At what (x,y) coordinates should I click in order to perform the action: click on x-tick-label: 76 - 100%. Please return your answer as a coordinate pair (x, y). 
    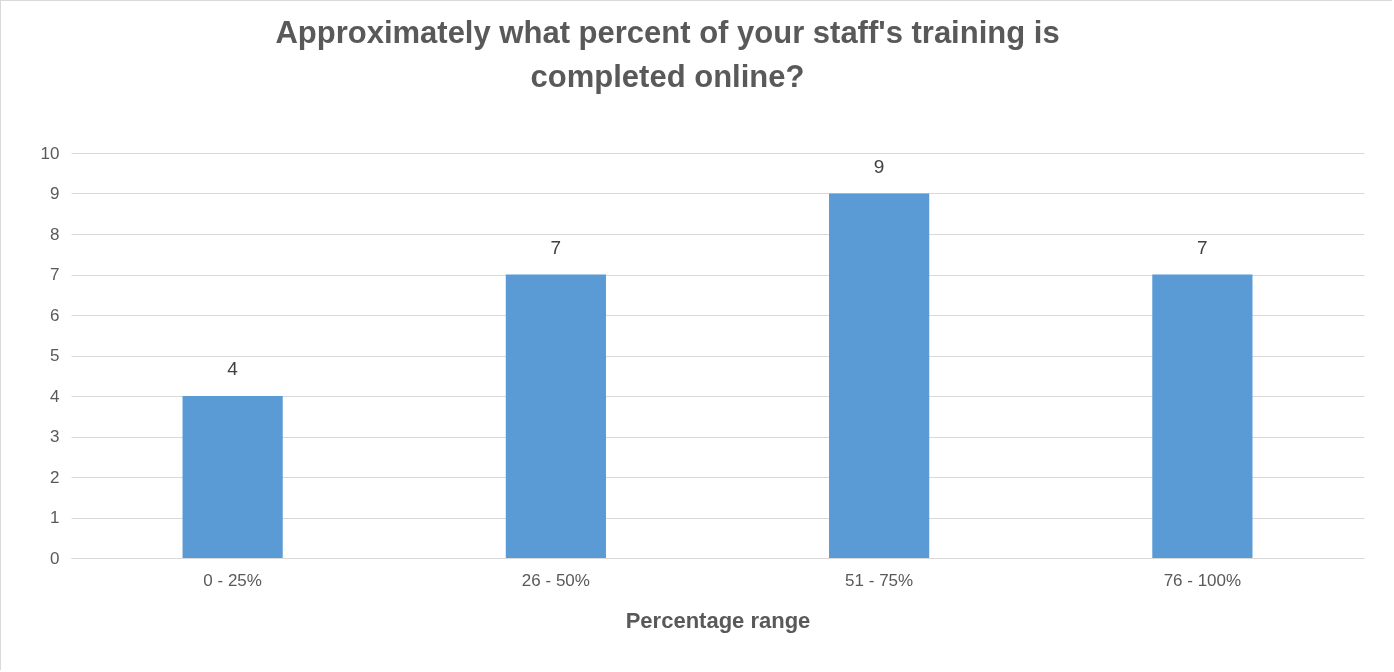
    Looking at the image, I should click on (1202, 580).